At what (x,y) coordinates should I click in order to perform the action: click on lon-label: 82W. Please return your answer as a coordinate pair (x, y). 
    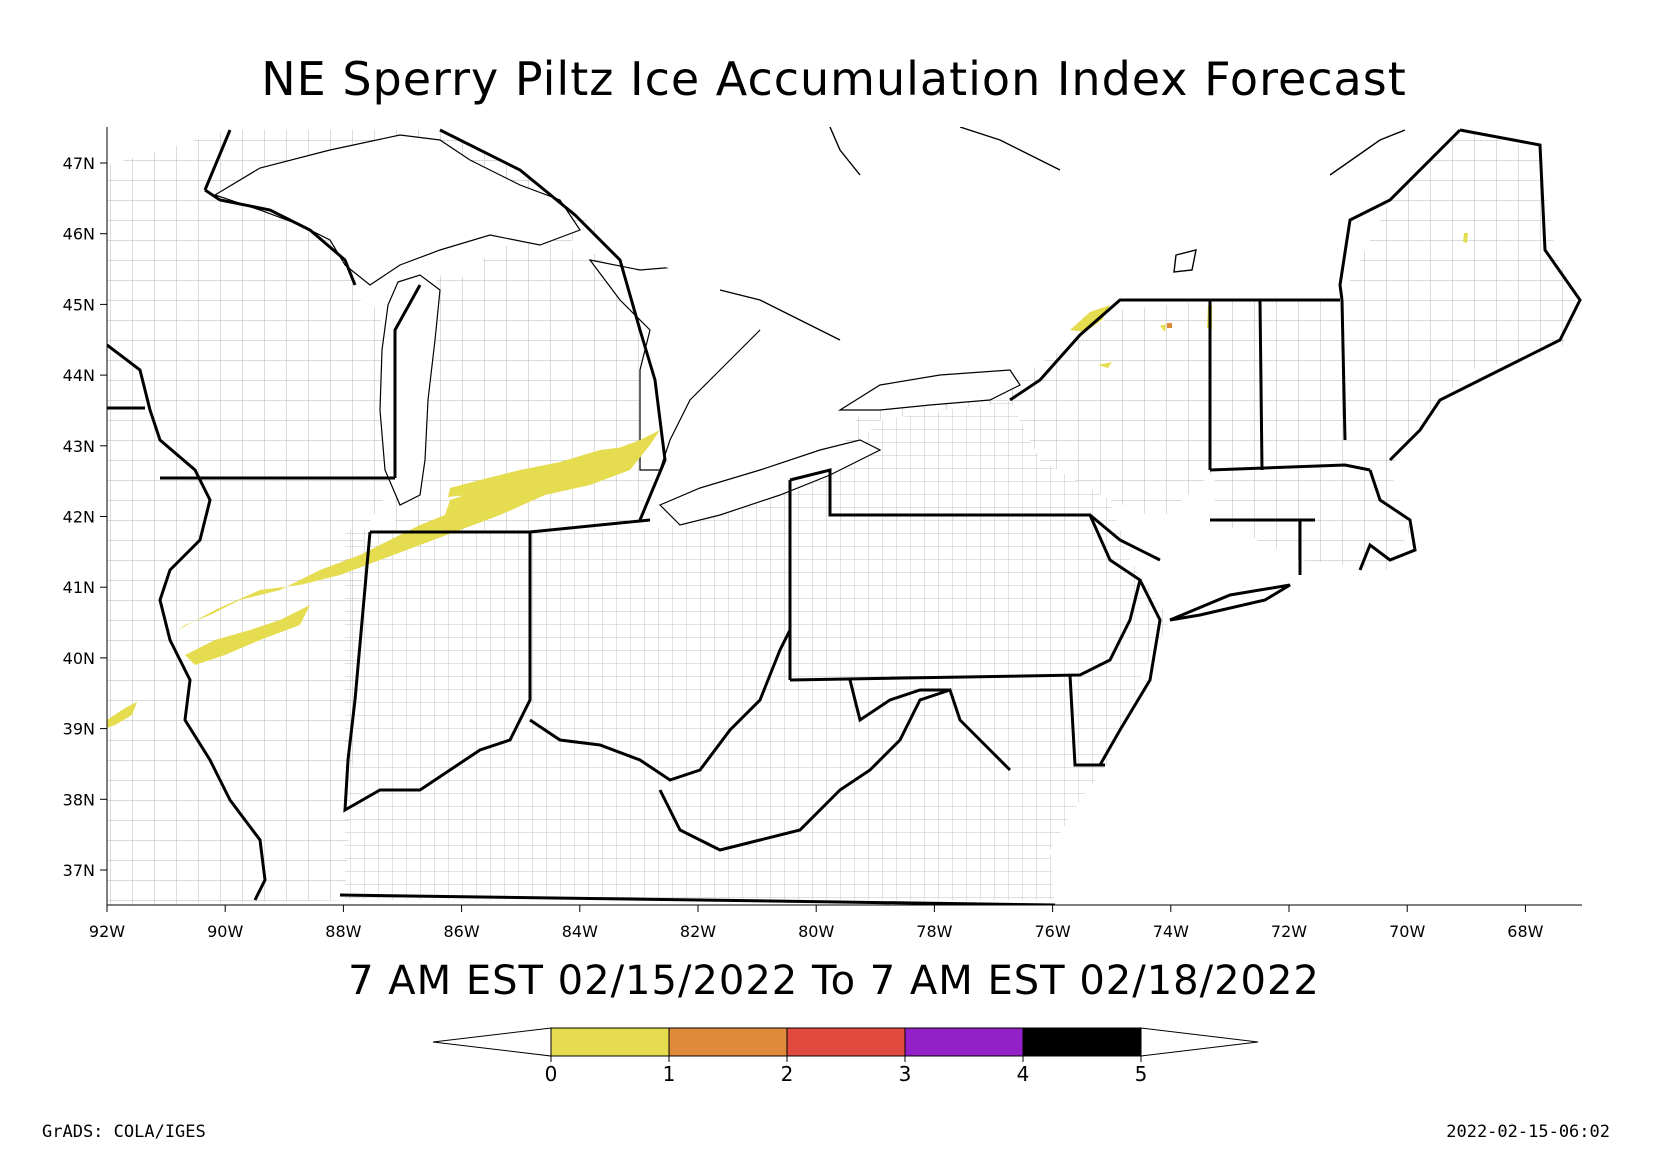
    Looking at the image, I should click on (698, 931).